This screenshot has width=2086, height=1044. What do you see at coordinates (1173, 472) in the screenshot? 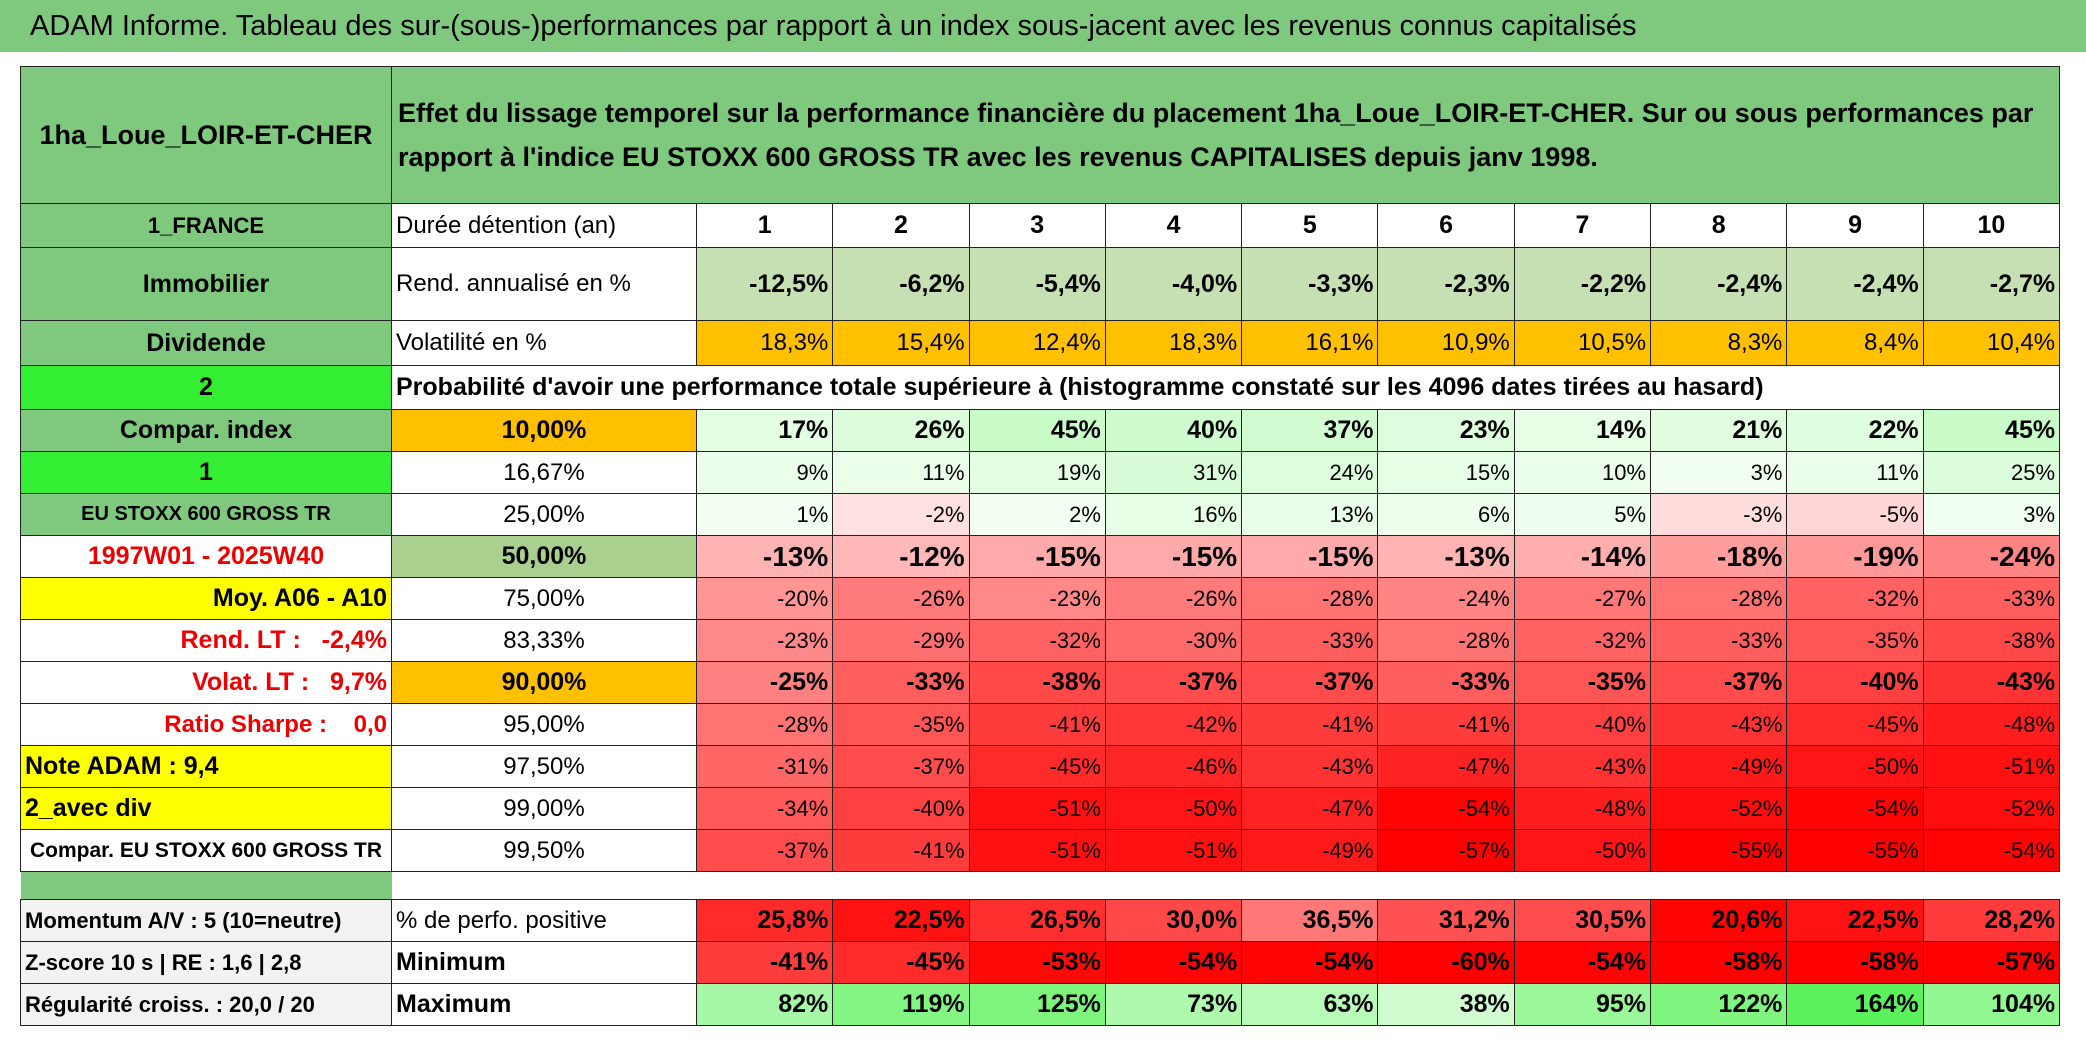
I see `value-cell: 31%` at bounding box center [1173, 472].